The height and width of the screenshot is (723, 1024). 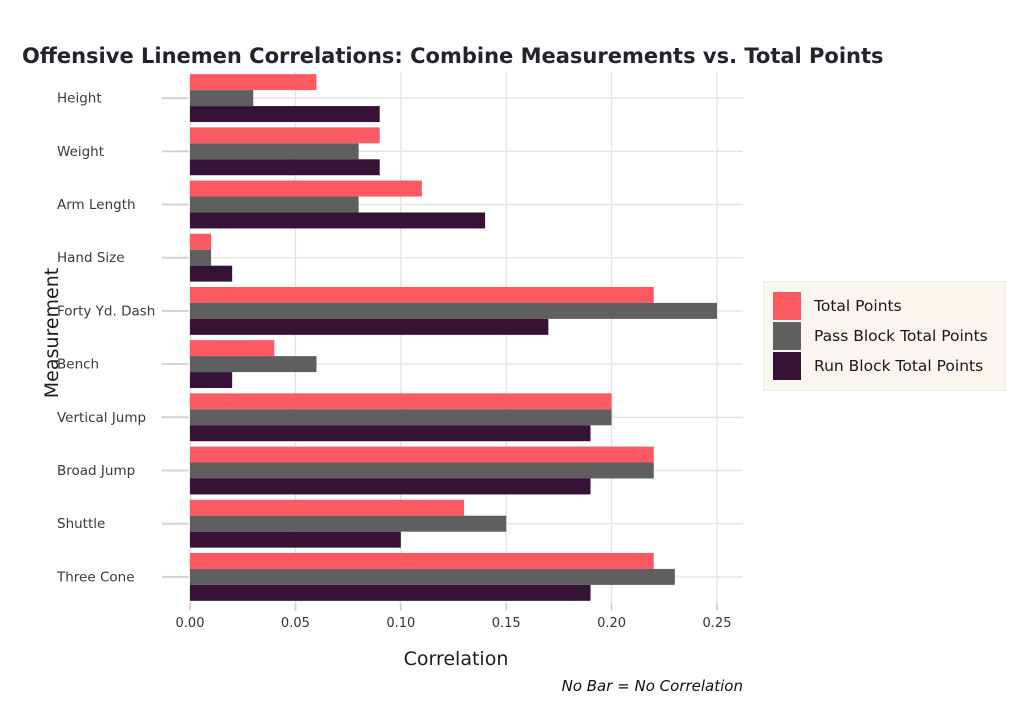 I want to click on legend-item-total-points: Total Points, so click(x=884, y=306).